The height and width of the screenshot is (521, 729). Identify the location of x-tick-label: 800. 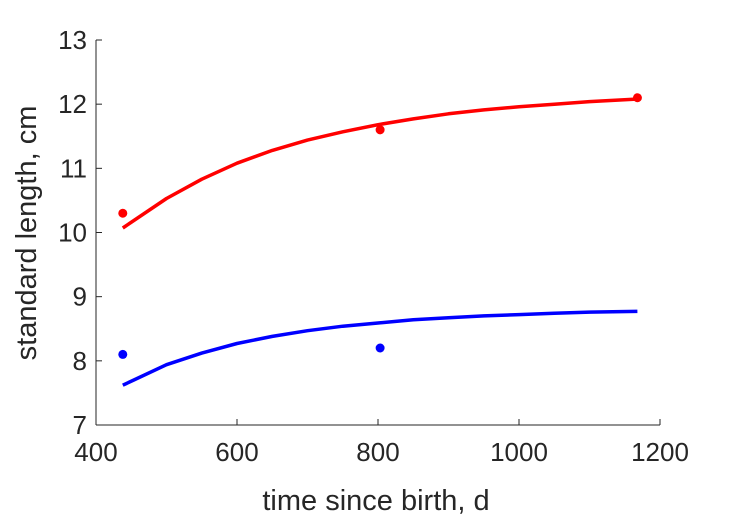
(377, 452).